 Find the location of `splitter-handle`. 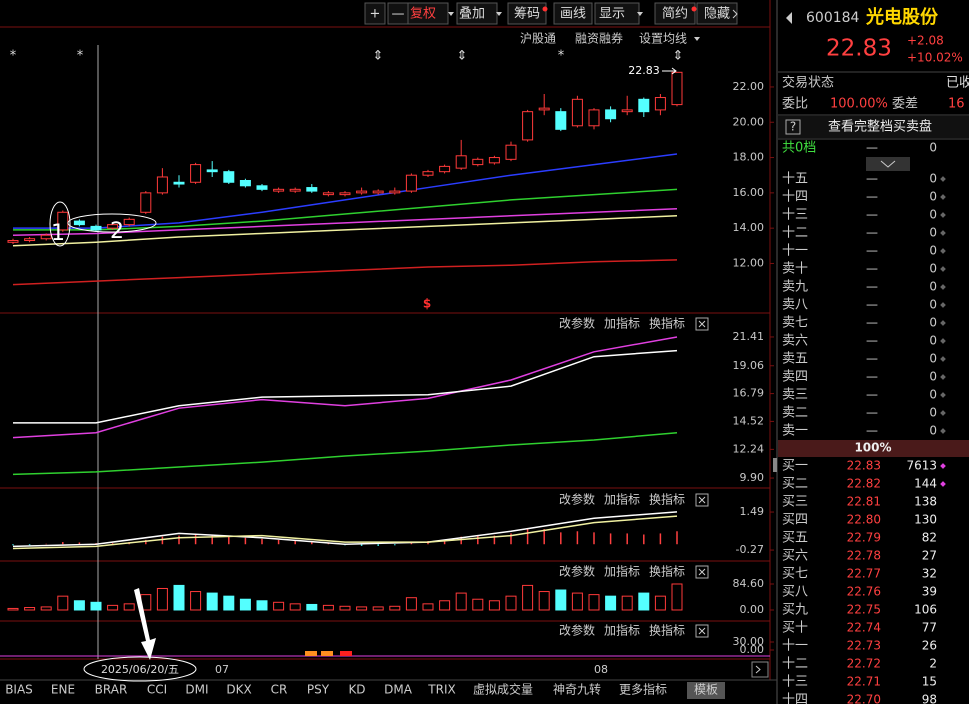

splitter-handle is located at coordinates (775, 465).